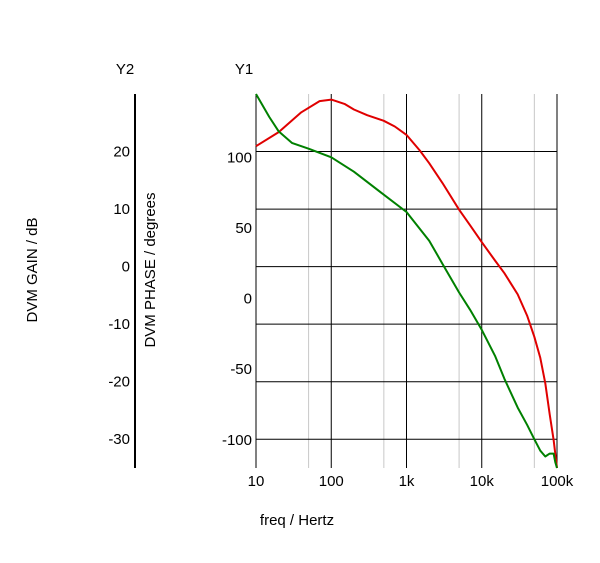 The height and width of the screenshot is (563, 600). Describe the element at coordinates (150, 269) in the screenshot. I see `y1-axis-label: DVM PHASE / degrees` at that location.